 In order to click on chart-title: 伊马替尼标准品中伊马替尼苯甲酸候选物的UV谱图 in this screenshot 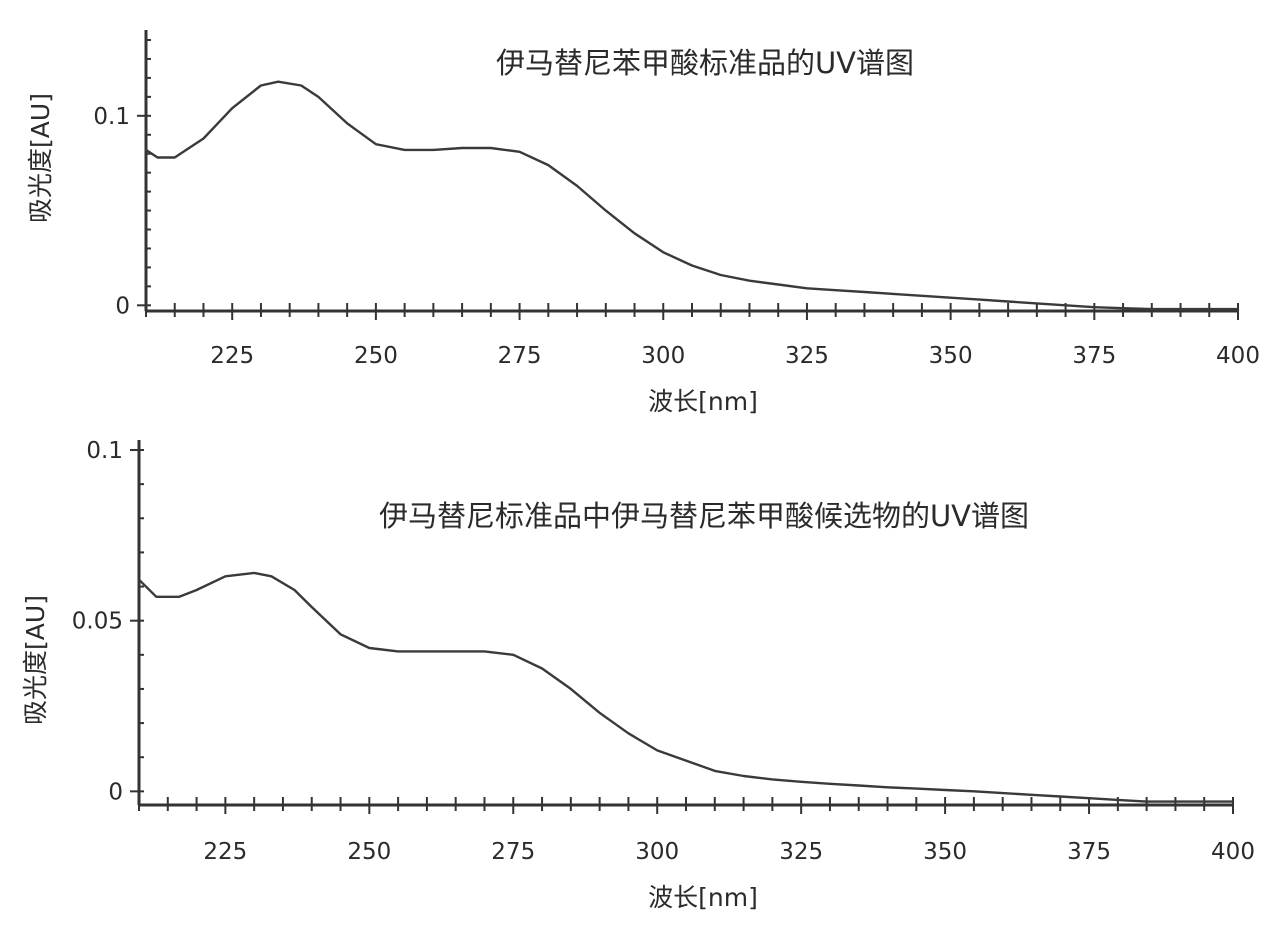, I will do `click(704, 516)`.